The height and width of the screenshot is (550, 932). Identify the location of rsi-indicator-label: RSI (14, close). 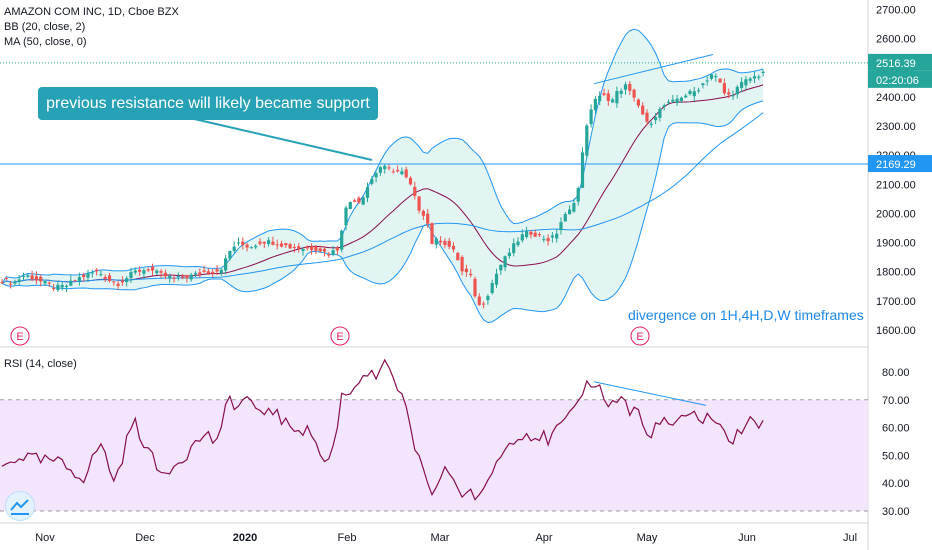
(40, 364).